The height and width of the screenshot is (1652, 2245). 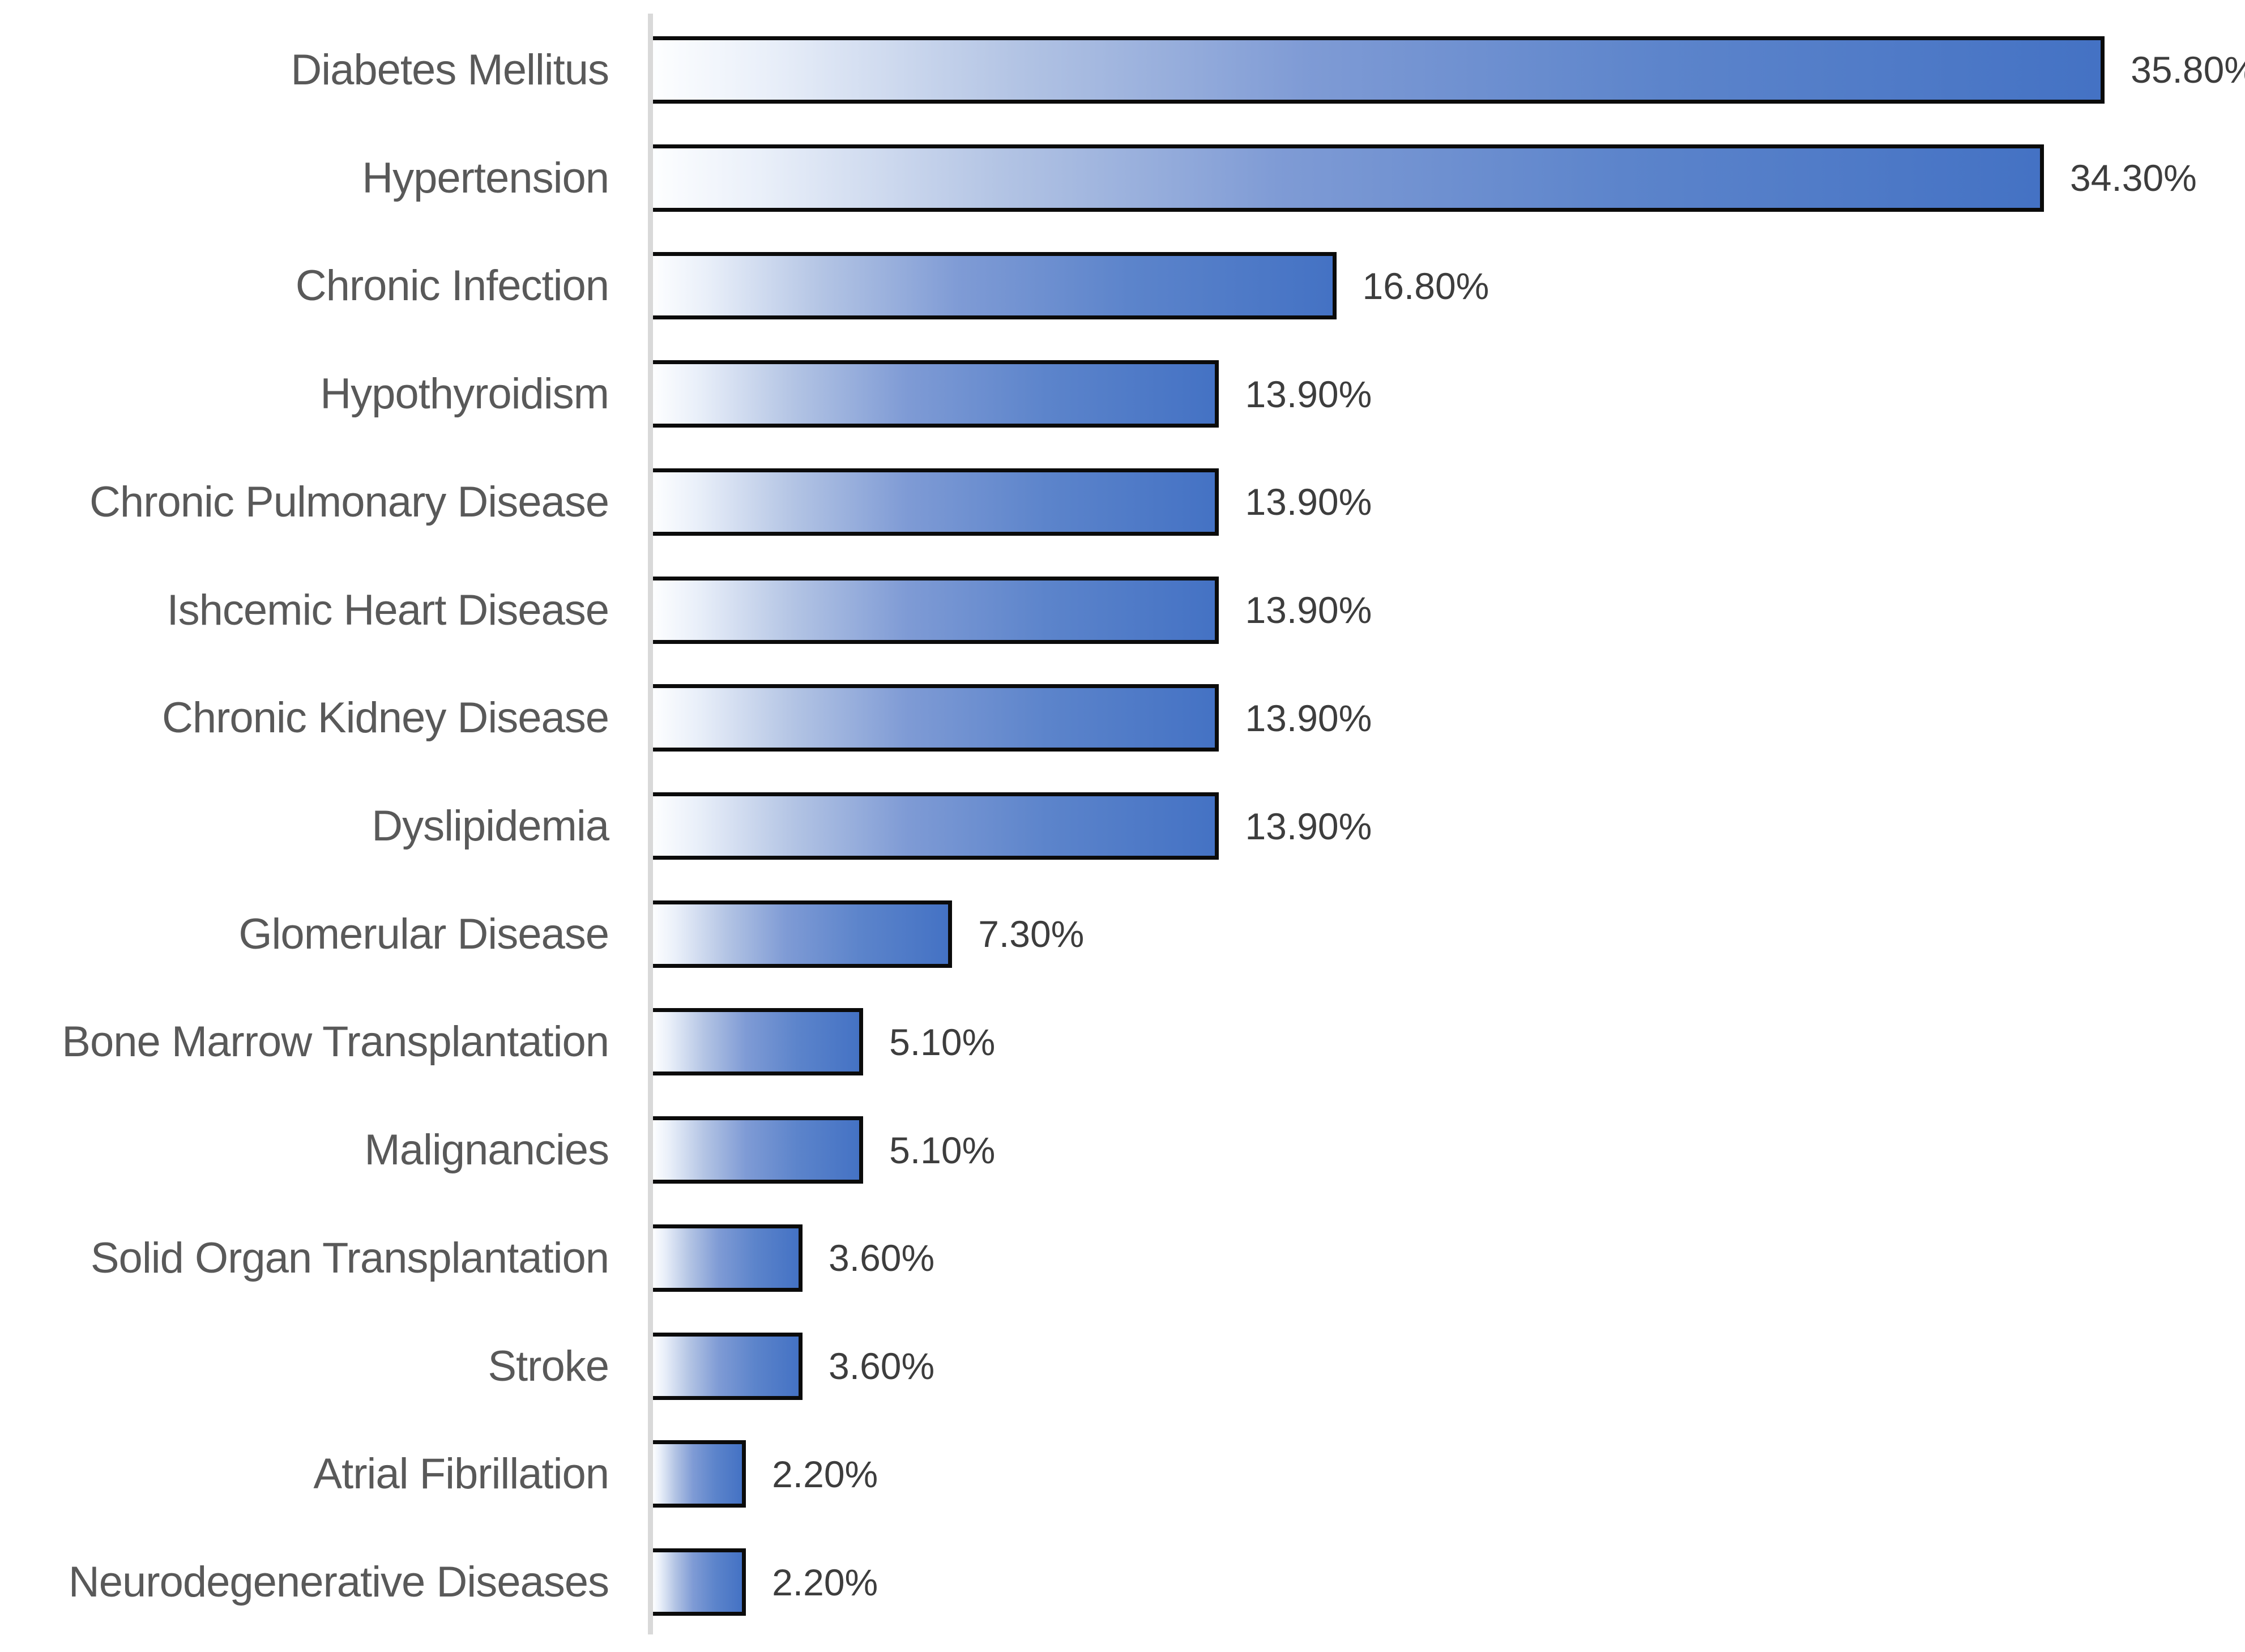 What do you see at coordinates (338, 1582) in the screenshot?
I see `category-label: Neurodegenerative Diseases` at bounding box center [338, 1582].